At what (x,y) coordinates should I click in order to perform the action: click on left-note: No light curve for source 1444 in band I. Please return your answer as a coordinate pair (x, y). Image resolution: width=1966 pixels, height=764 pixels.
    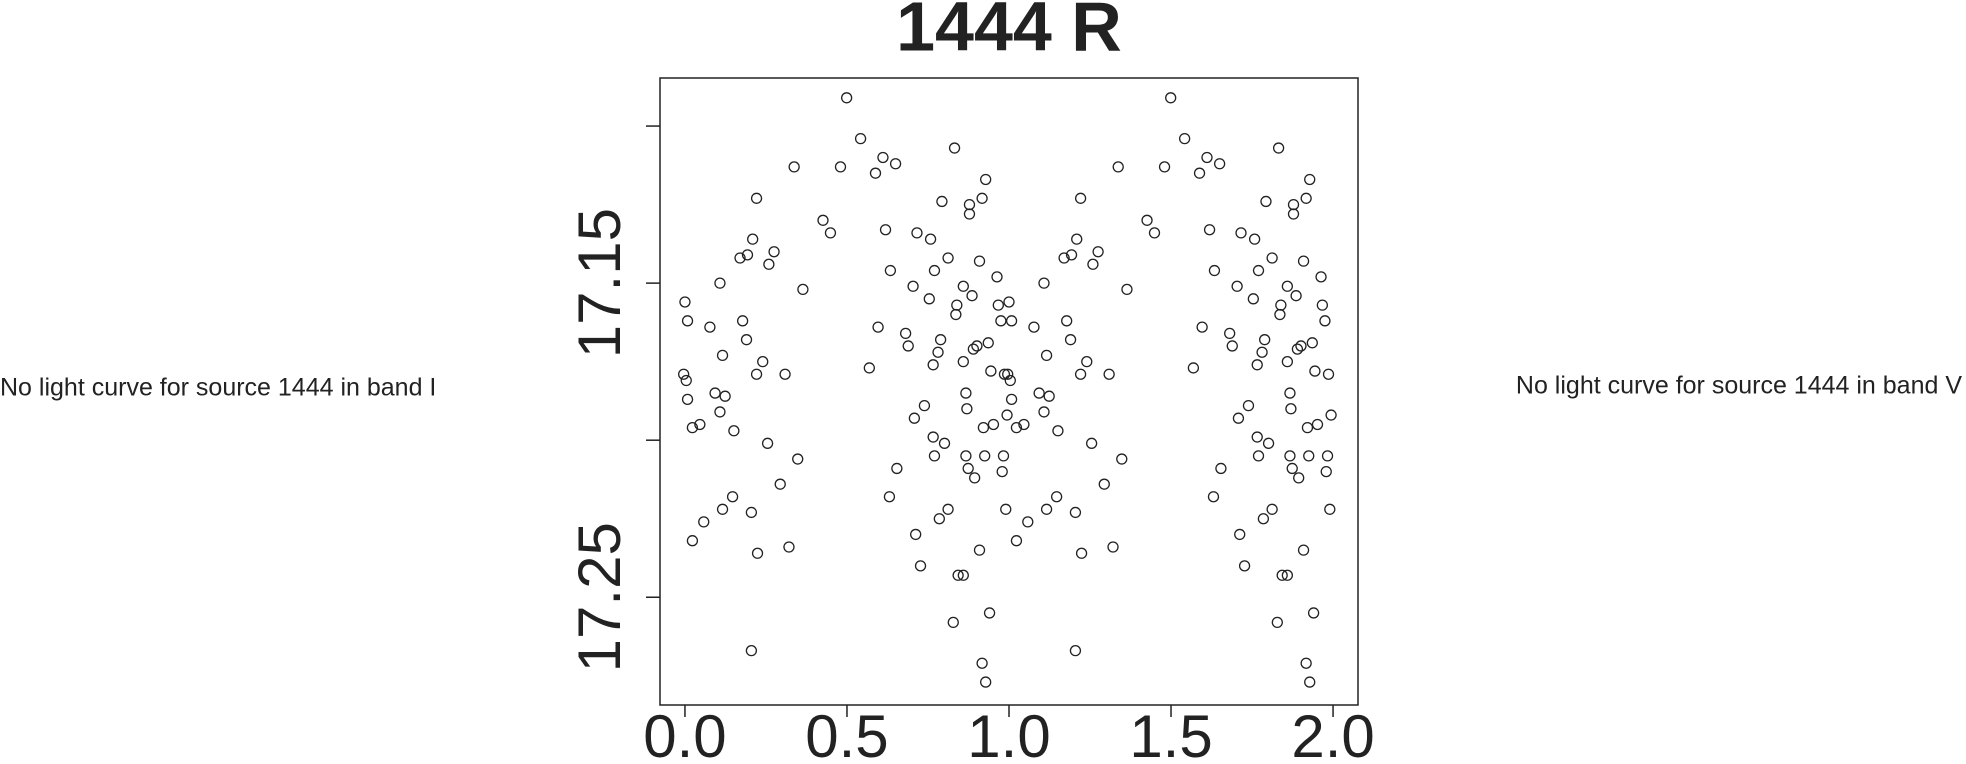
    Looking at the image, I should click on (218, 388).